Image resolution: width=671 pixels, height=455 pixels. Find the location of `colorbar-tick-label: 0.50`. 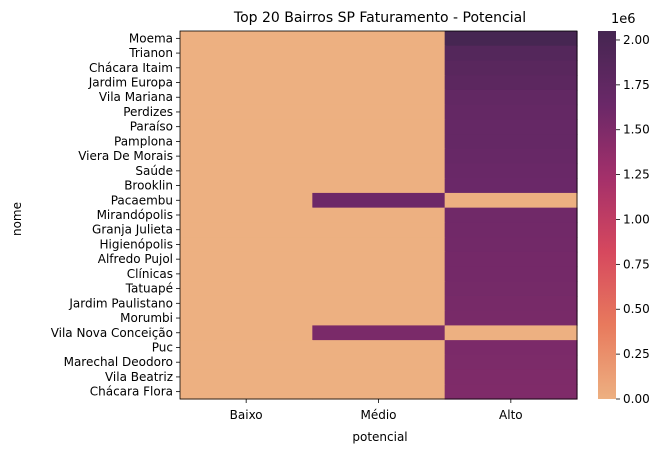

colorbar-tick-label: 0.50 is located at coordinates (636, 309).